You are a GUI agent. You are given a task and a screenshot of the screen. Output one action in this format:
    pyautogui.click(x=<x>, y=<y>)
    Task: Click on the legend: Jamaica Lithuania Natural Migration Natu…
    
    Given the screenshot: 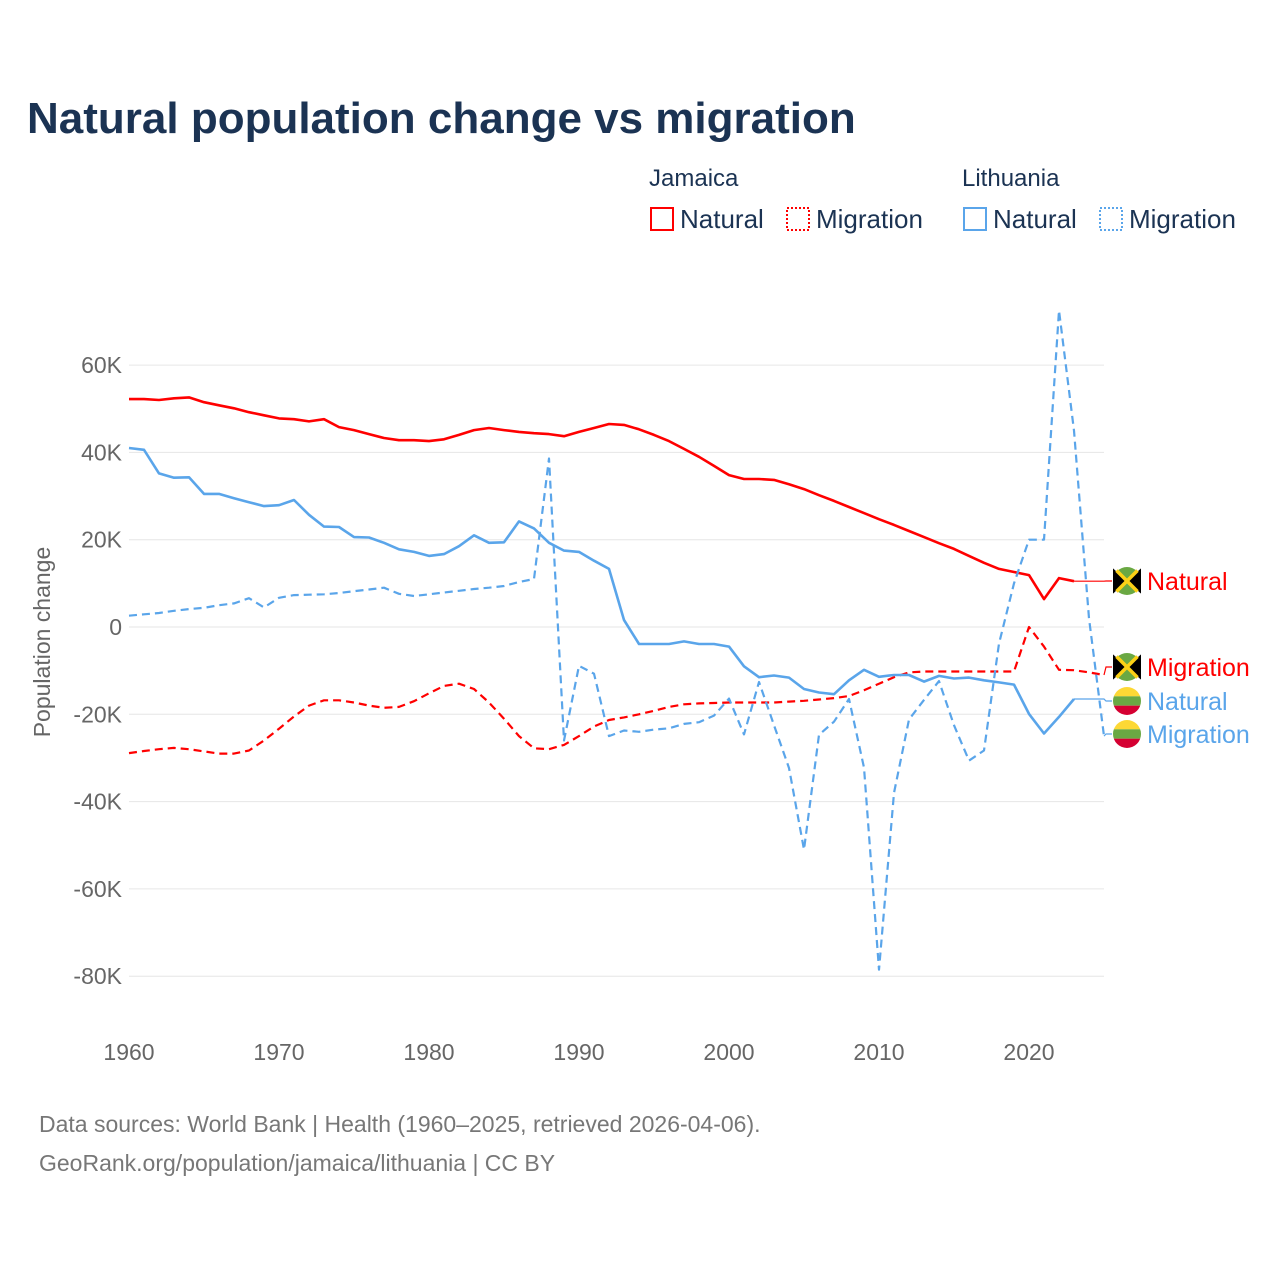 What is the action you would take?
    pyautogui.click(x=942, y=199)
    